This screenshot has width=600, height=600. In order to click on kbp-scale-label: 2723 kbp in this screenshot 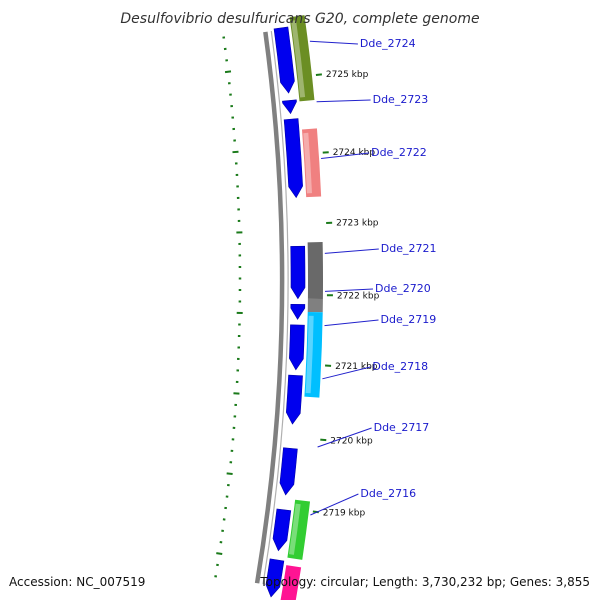, I will do `click(357, 224)`.